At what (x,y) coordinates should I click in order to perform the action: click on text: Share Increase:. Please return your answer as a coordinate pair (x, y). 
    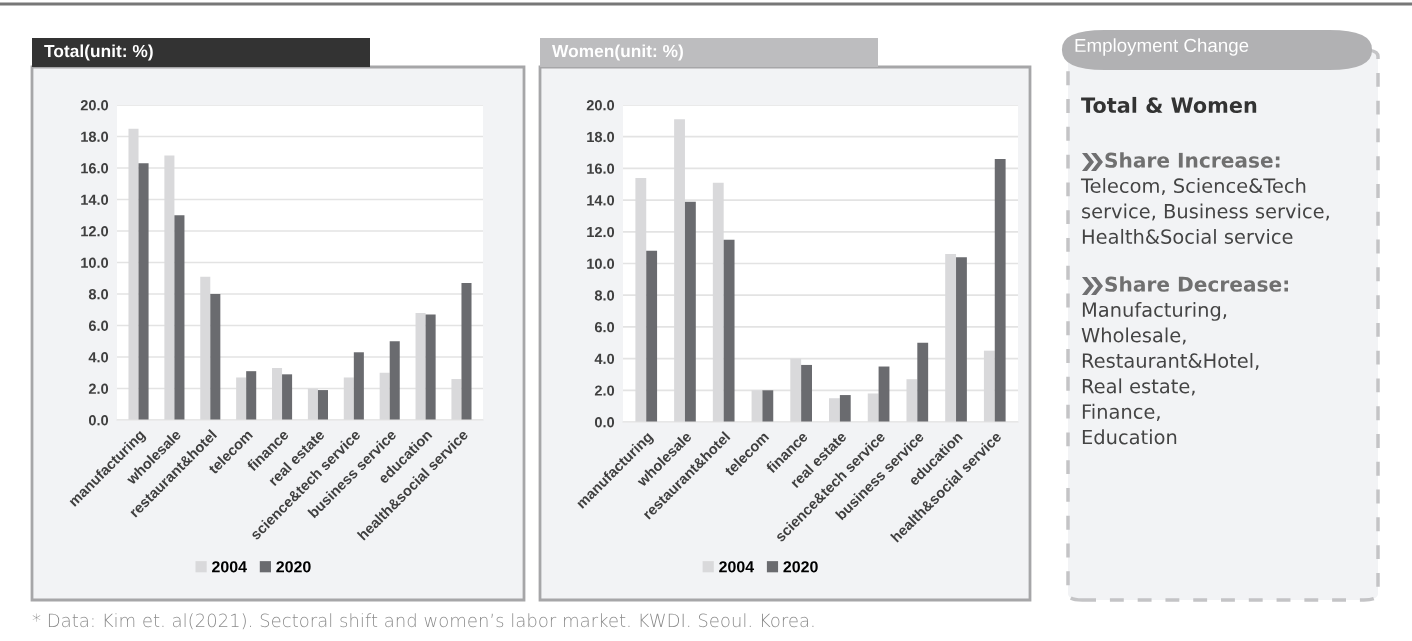
    Looking at the image, I should click on (1192, 160).